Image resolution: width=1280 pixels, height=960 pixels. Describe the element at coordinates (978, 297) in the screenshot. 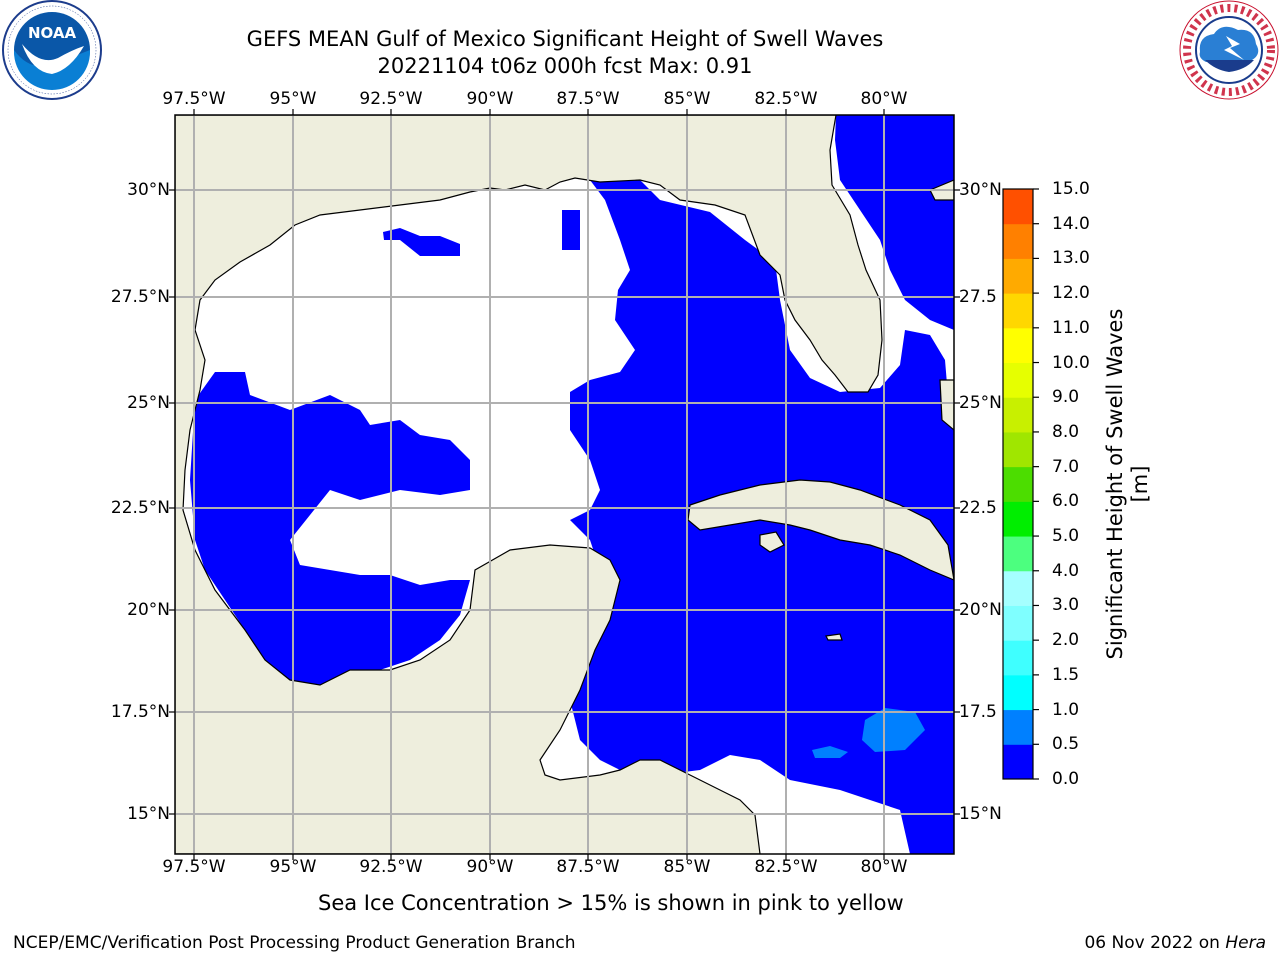

I see `lat-tick-right-1: 27.5` at that location.